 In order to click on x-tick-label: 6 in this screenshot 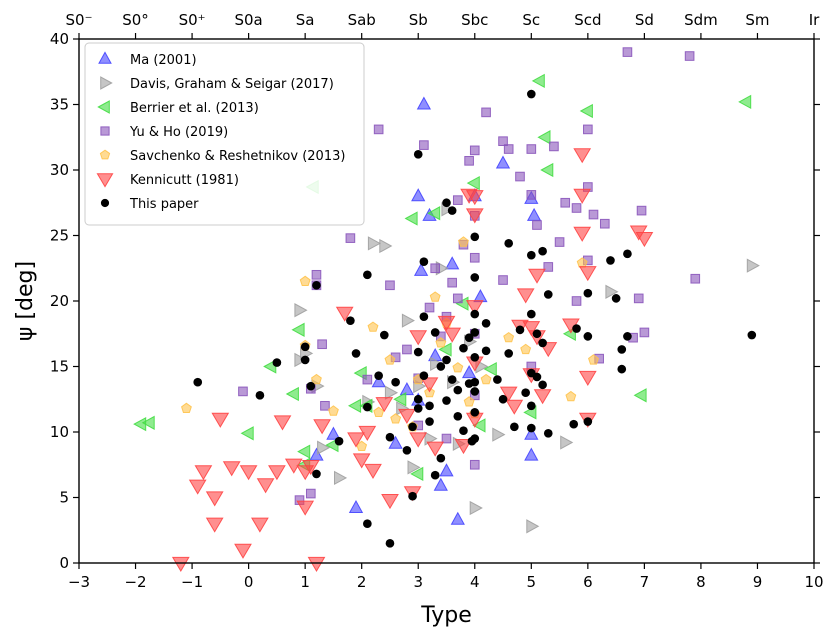, I will do `click(588, 582)`.